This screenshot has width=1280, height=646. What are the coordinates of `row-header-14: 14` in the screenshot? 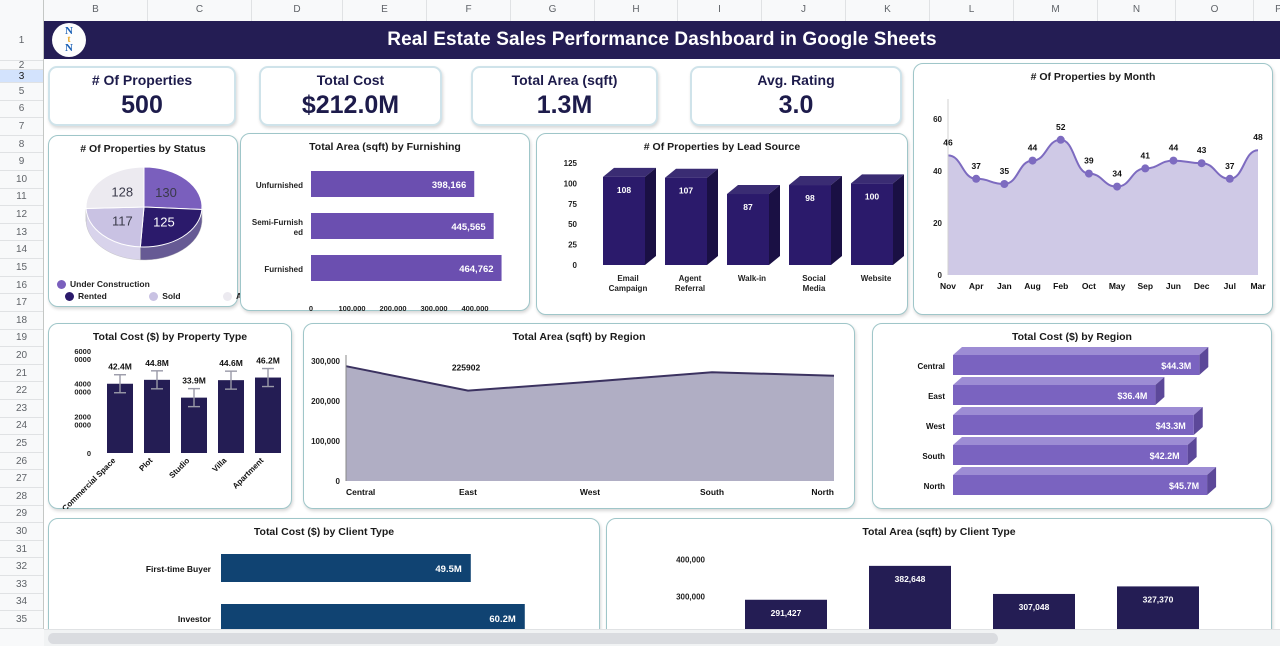 It's located at (21, 250).